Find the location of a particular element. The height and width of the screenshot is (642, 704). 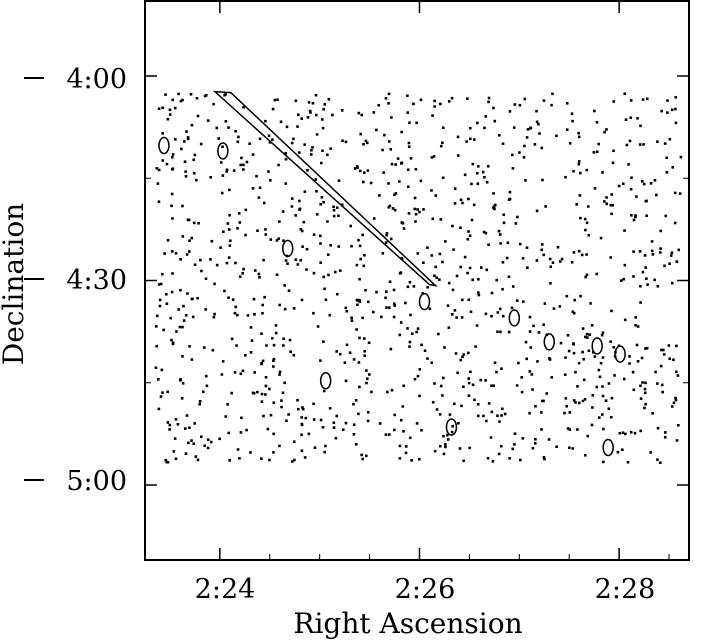

extended-source is located at coordinates (223, 151).